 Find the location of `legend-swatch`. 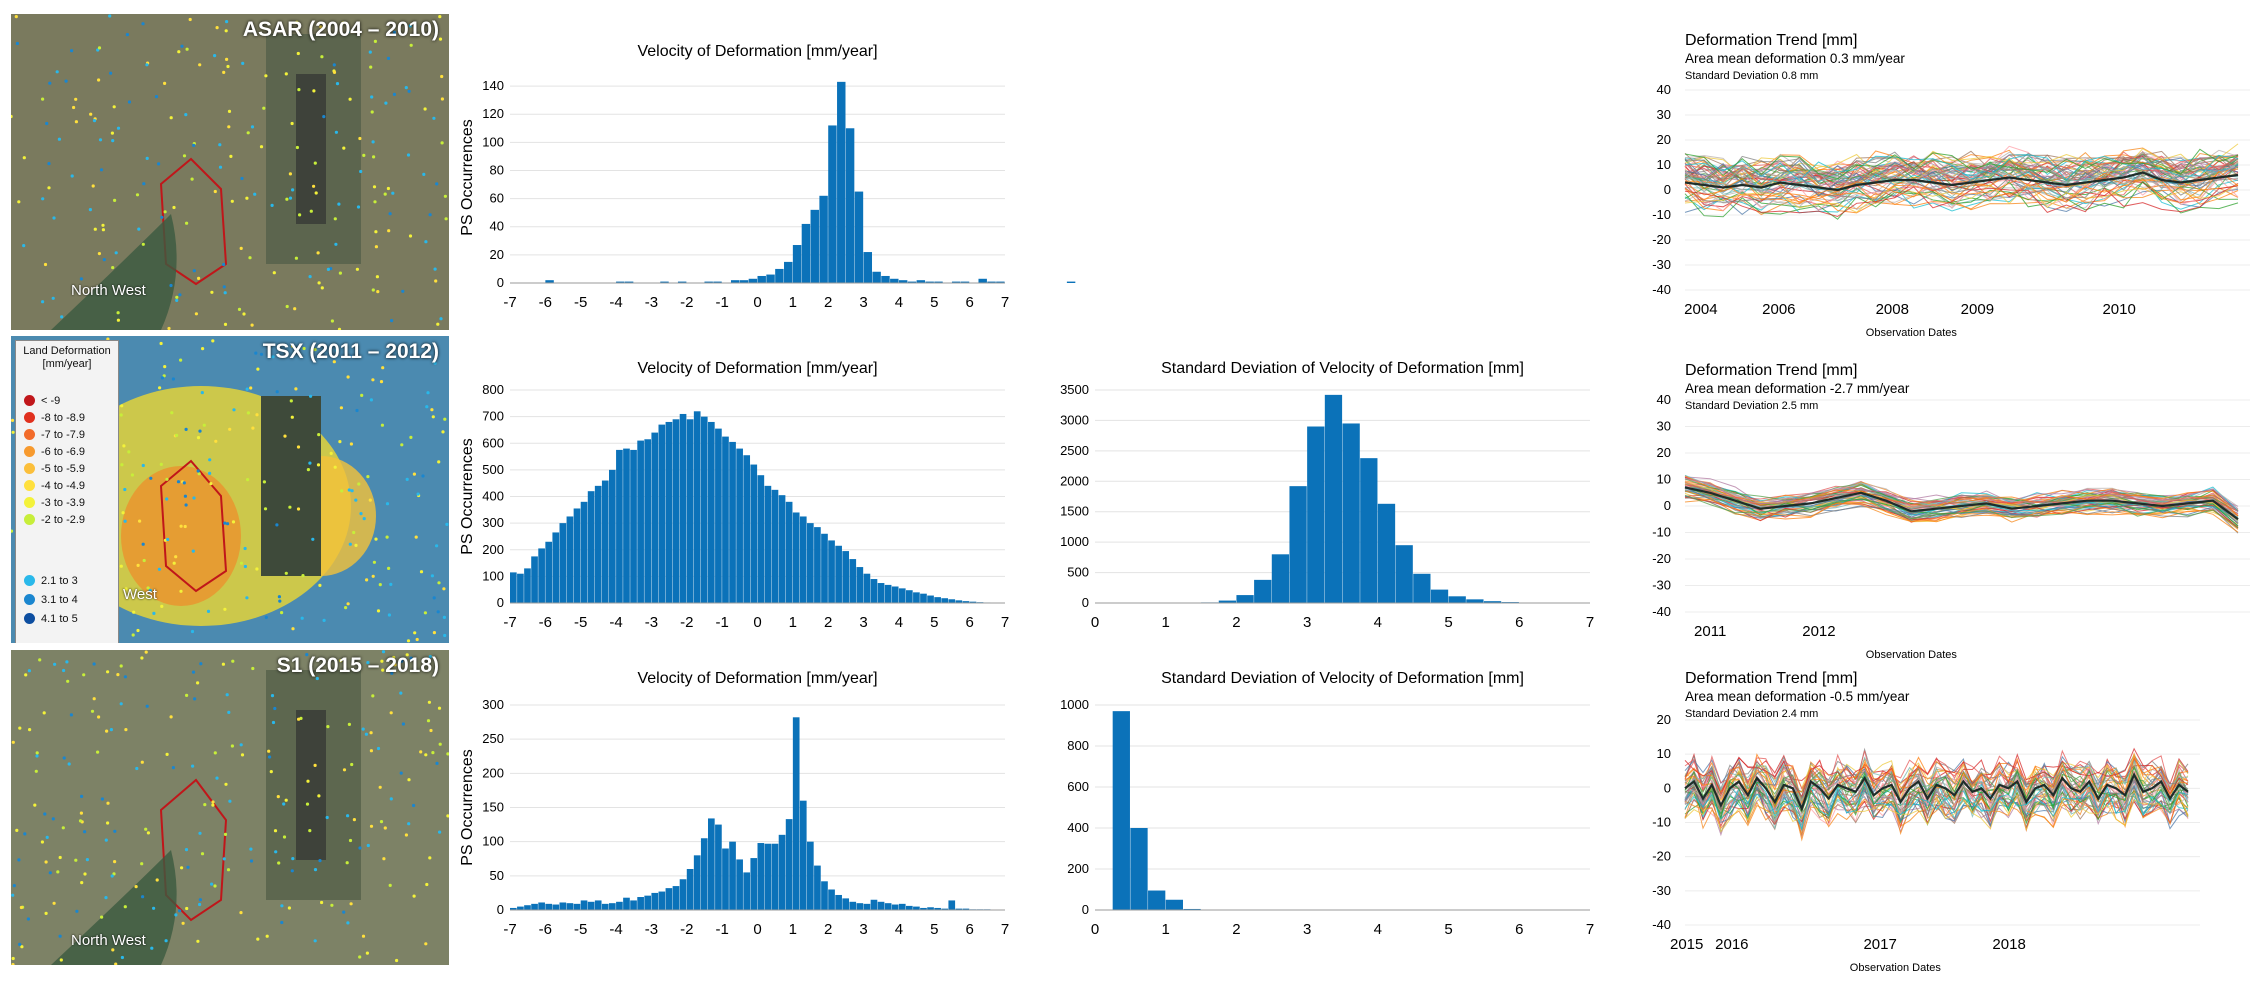

legend-swatch is located at coordinates (29, 451).